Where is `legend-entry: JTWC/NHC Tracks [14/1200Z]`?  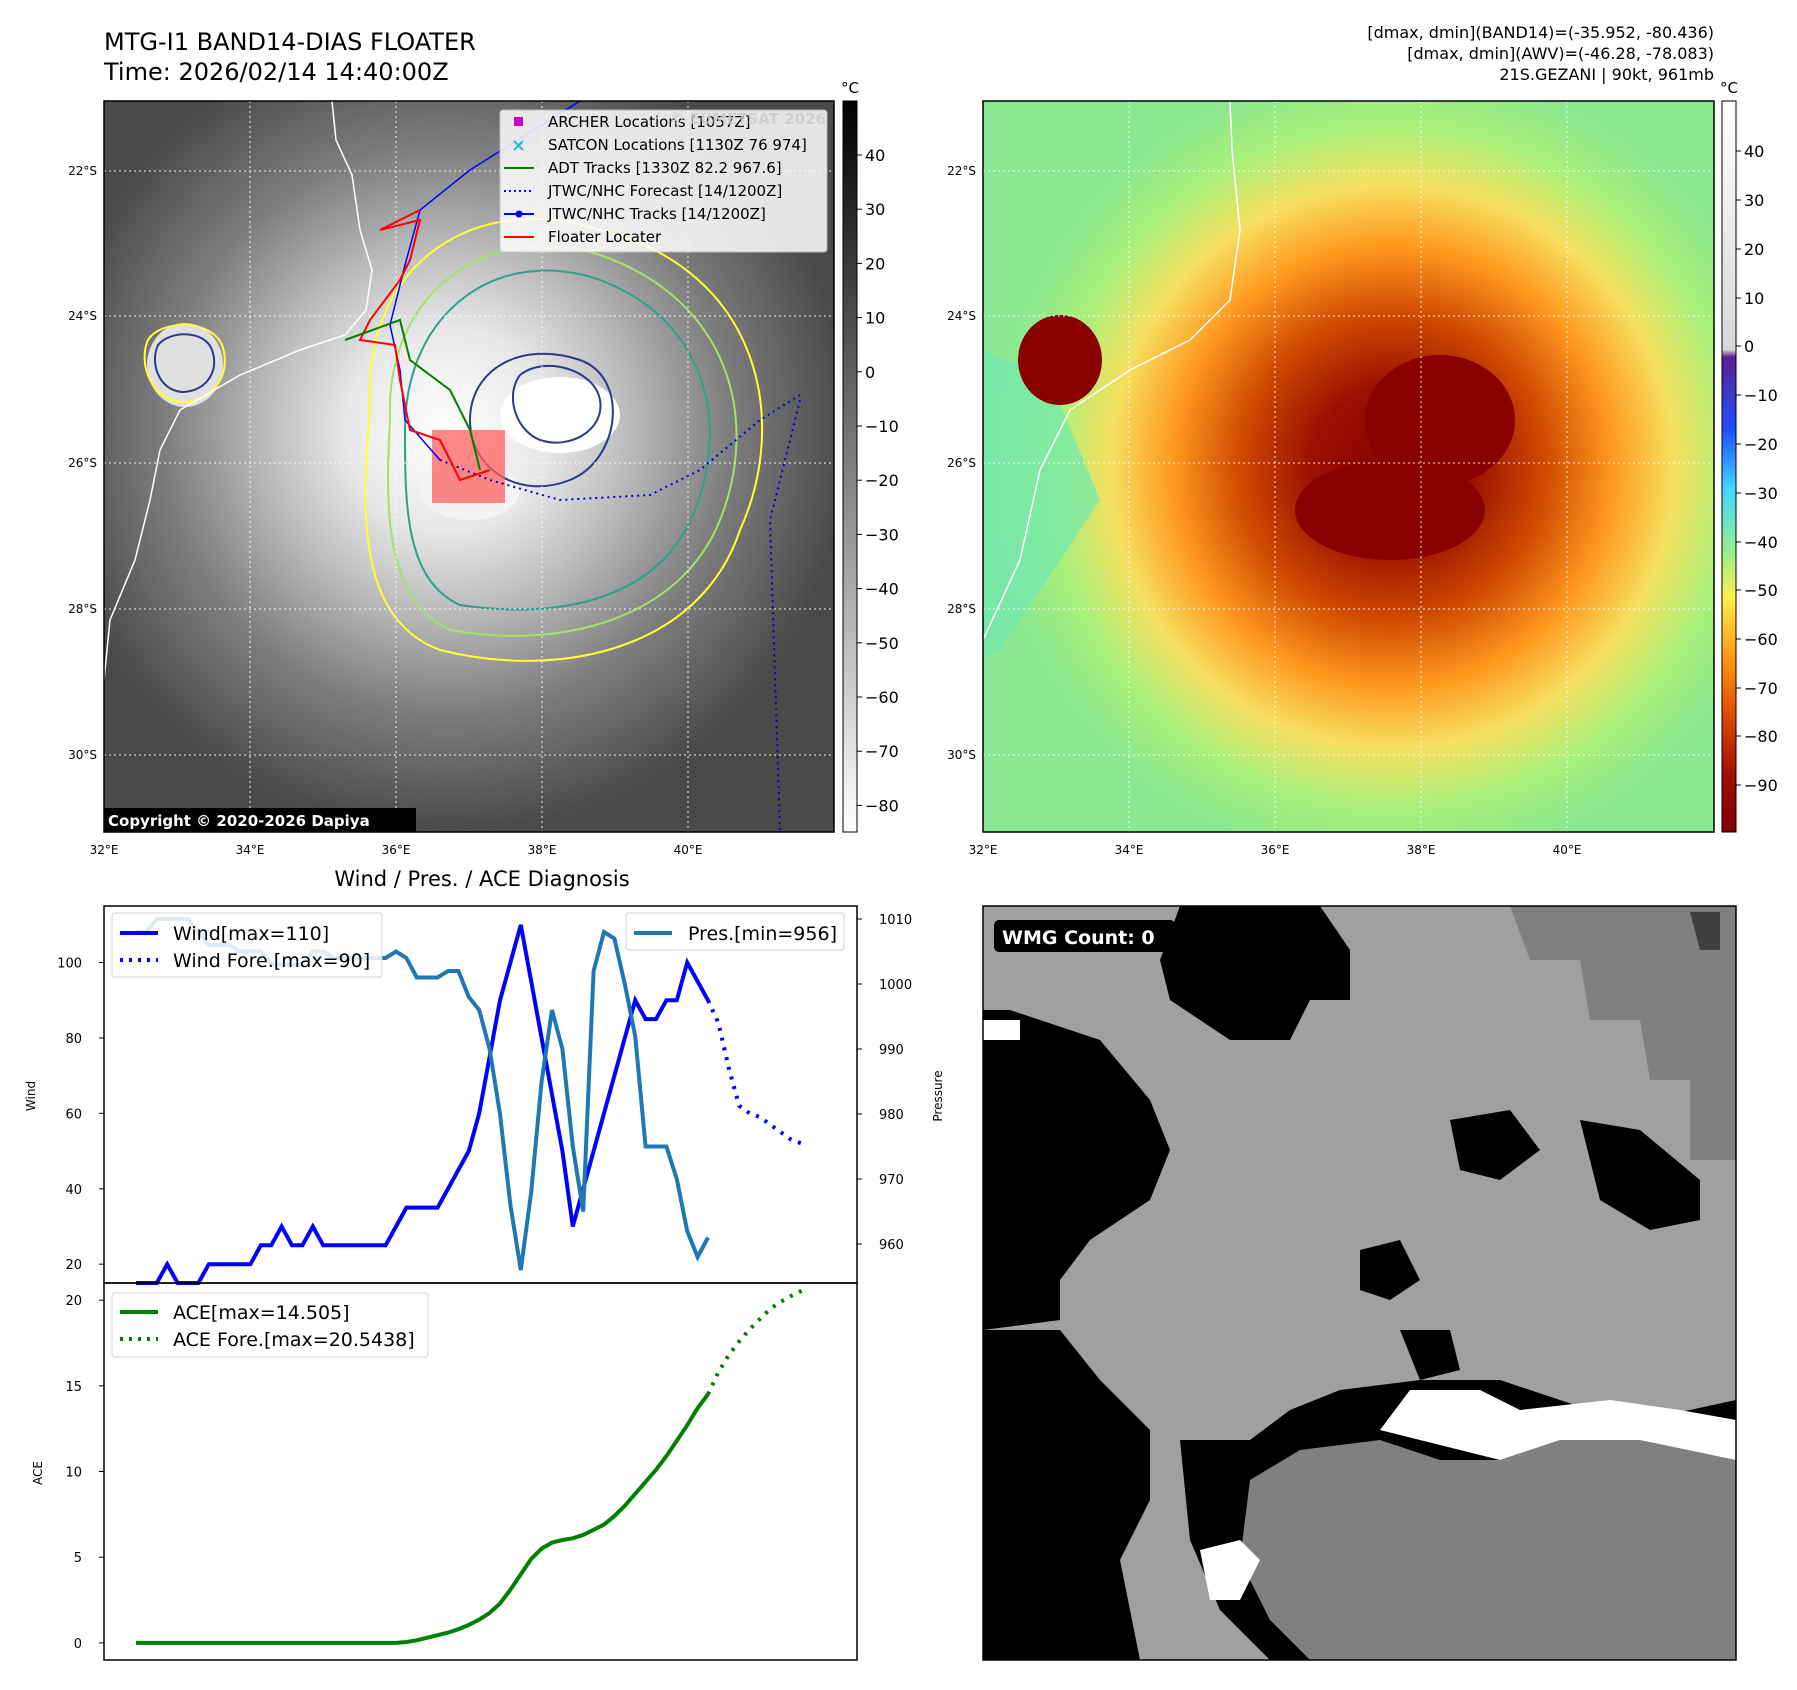 legend-entry: JTWC/NHC Tracks [14/1200Z] is located at coordinates (635, 214).